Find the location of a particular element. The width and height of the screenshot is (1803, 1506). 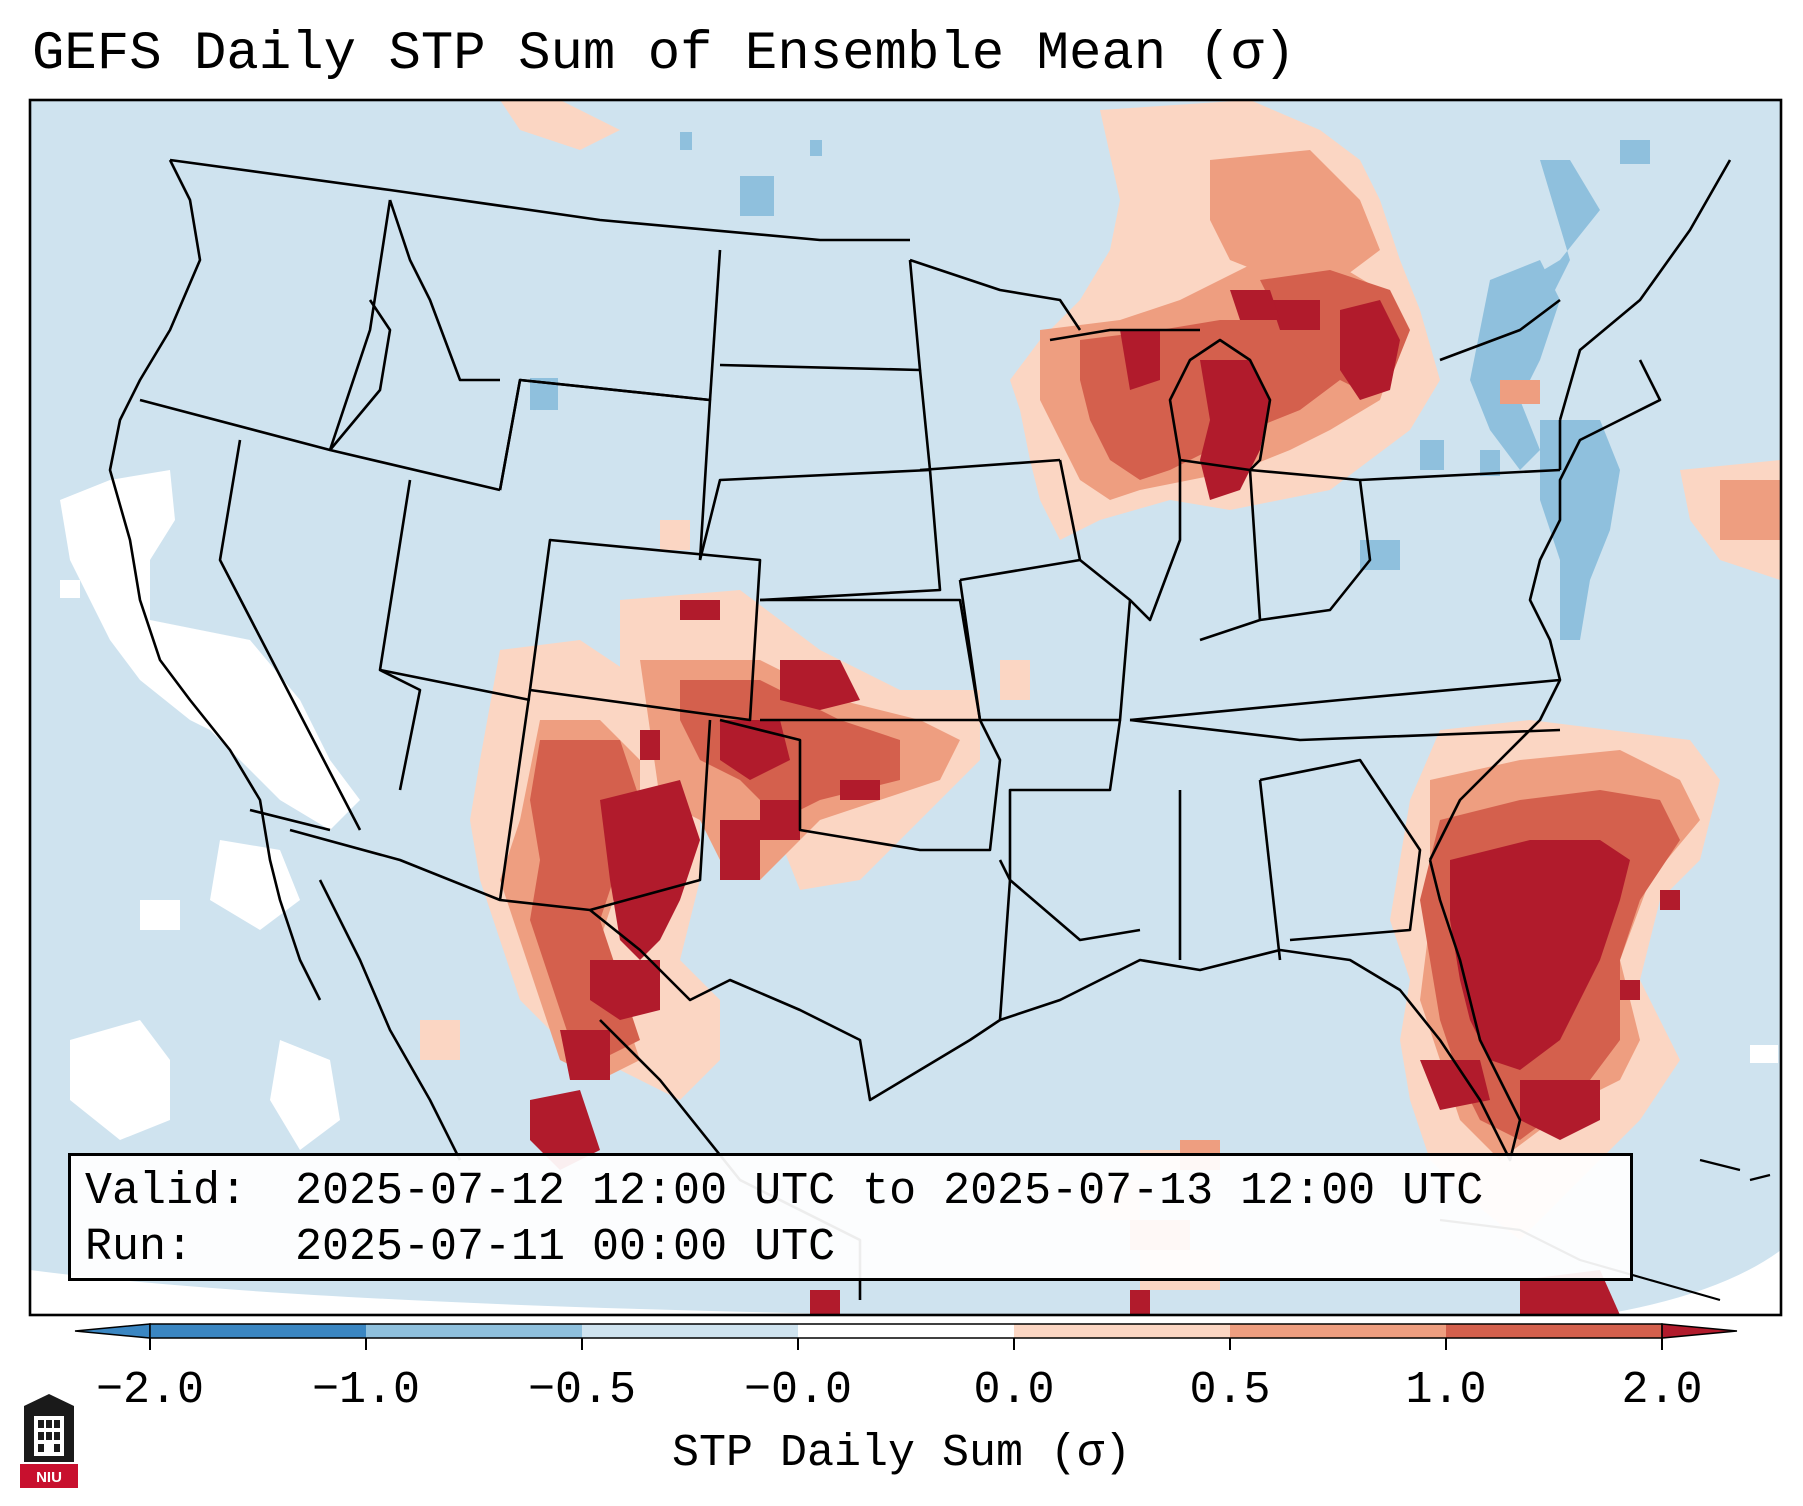

colorbar-extend-min is located at coordinates (112, 1331).